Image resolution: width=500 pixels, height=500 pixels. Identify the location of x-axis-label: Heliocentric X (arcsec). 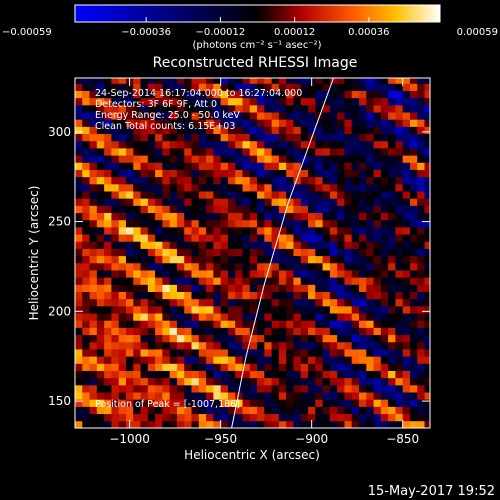
(252, 455).